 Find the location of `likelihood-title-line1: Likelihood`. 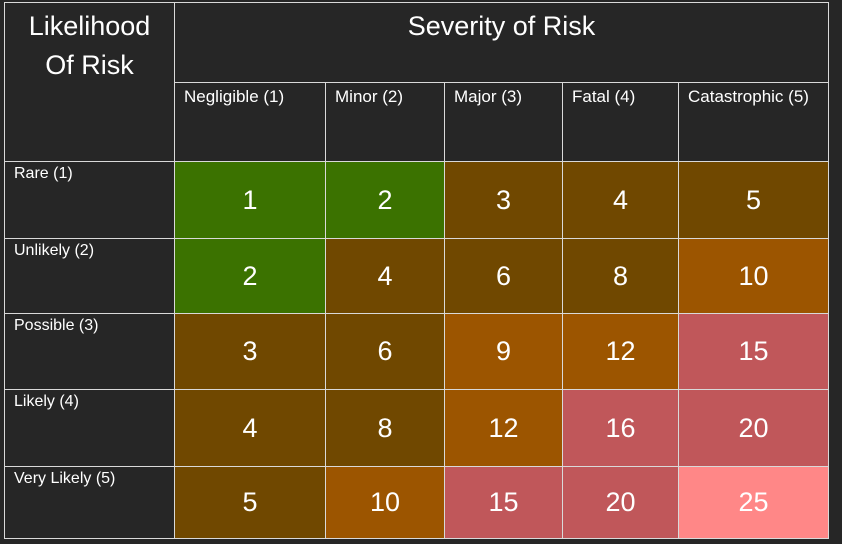

likelihood-title-line1: Likelihood is located at coordinates (89, 26).